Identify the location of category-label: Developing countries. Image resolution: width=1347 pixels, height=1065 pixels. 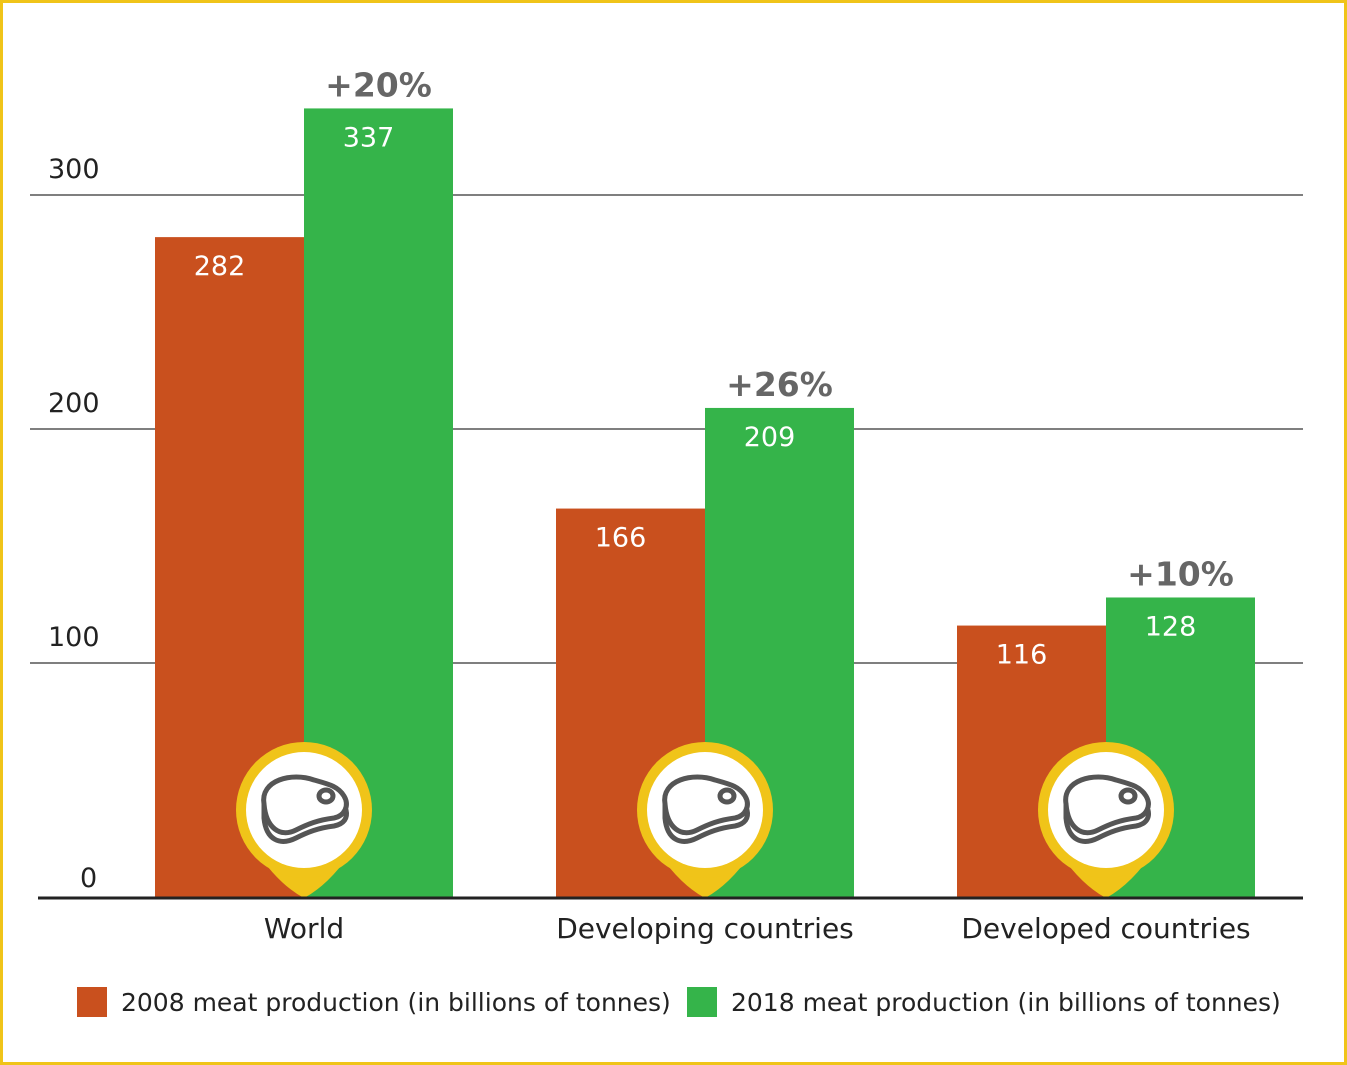
(705, 928).